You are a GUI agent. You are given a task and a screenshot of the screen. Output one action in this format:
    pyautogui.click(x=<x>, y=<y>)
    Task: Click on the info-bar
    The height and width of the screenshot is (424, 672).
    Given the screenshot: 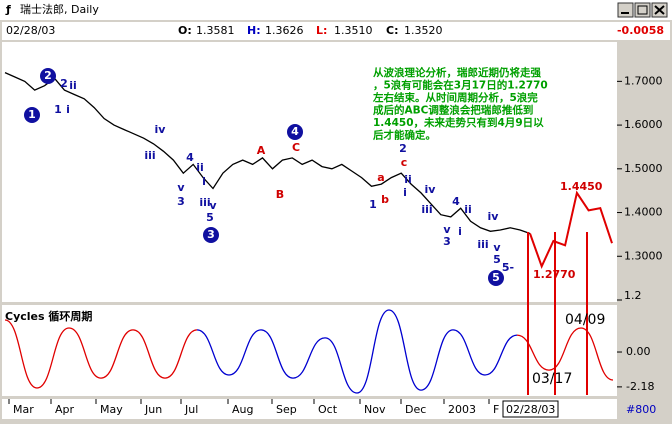 What is the action you would take?
    pyautogui.click(x=336, y=31)
    